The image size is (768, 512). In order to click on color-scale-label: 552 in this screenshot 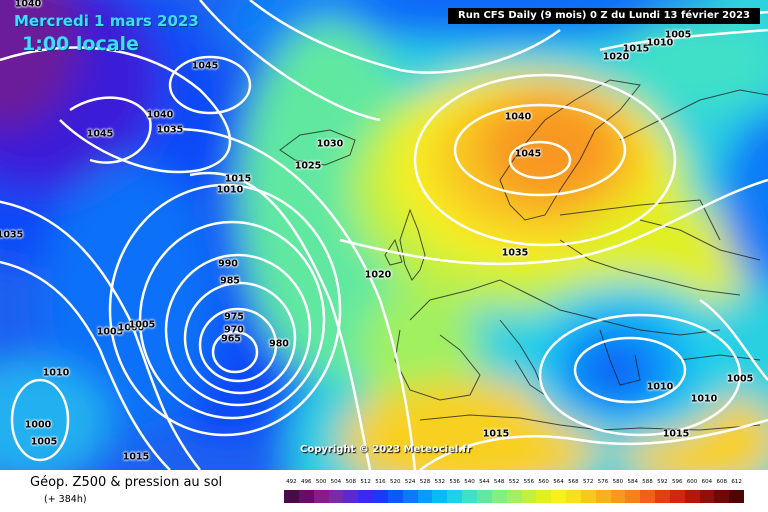, I will do `click(514, 482)`.